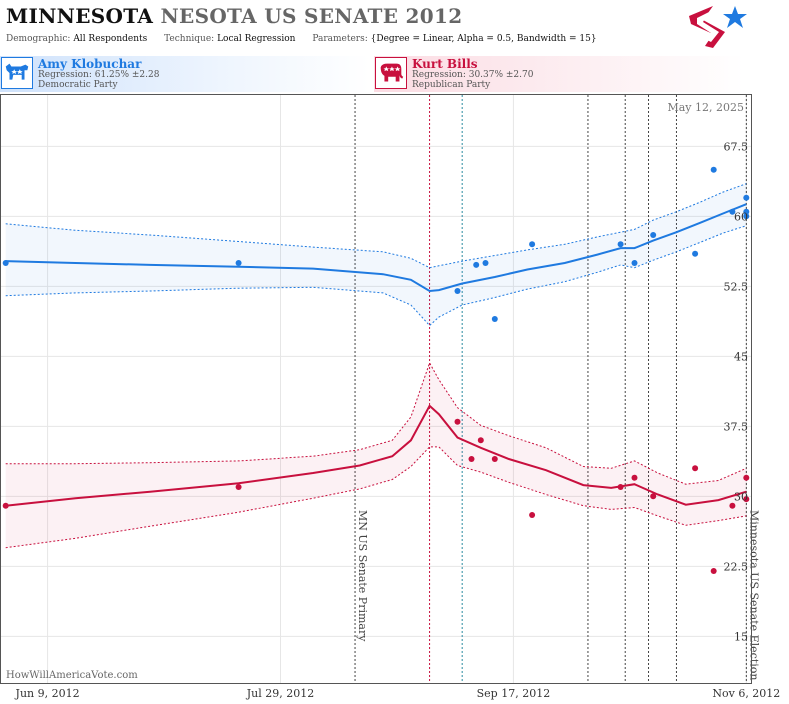  What do you see at coordinates (736, 286) in the screenshot?
I see `y-tick-label: 52.5` at bounding box center [736, 286].